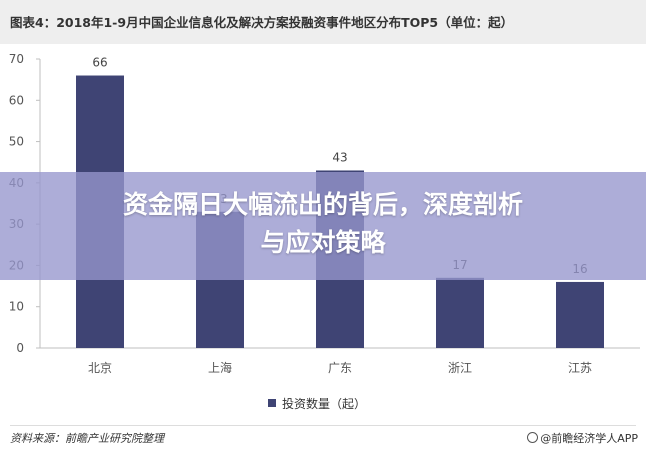 The image size is (646, 457). What do you see at coordinates (220, 367) in the screenshot?
I see `x-tick-label: 上海` at bounding box center [220, 367].